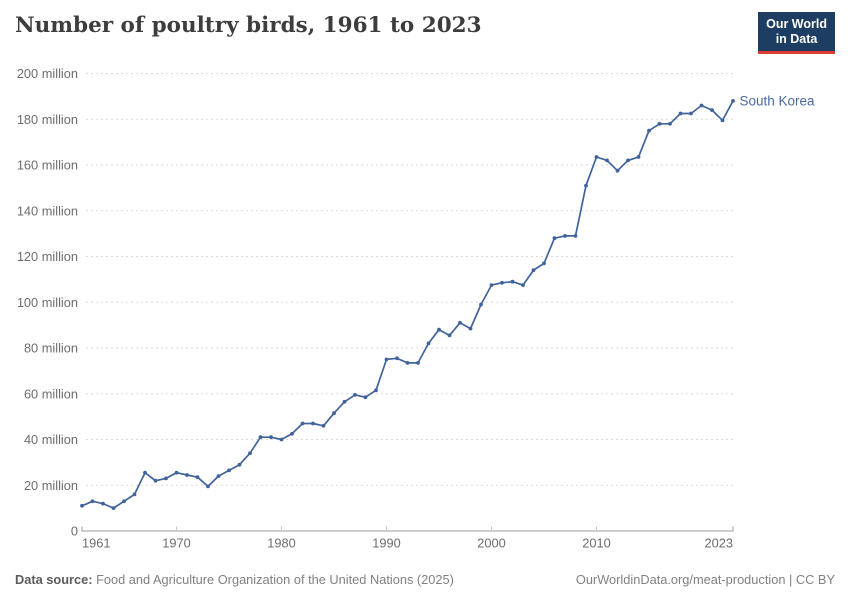  What do you see at coordinates (47, 302) in the screenshot?
I see `y-axis-tick-label: 100 million` at bounding box center [47, 302].